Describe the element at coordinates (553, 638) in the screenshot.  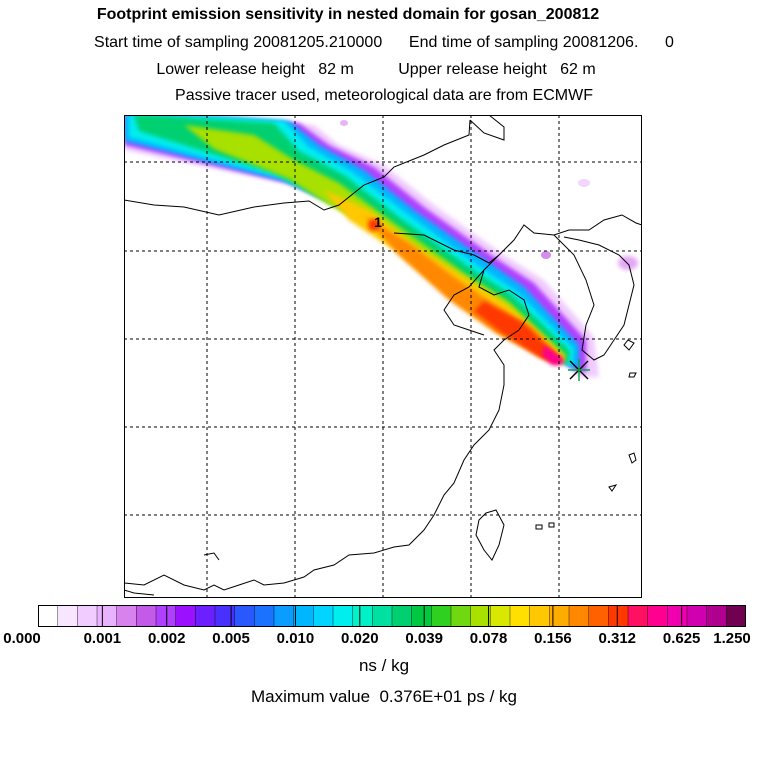
I see `colorbar-tick-label: 0.156` at that location.